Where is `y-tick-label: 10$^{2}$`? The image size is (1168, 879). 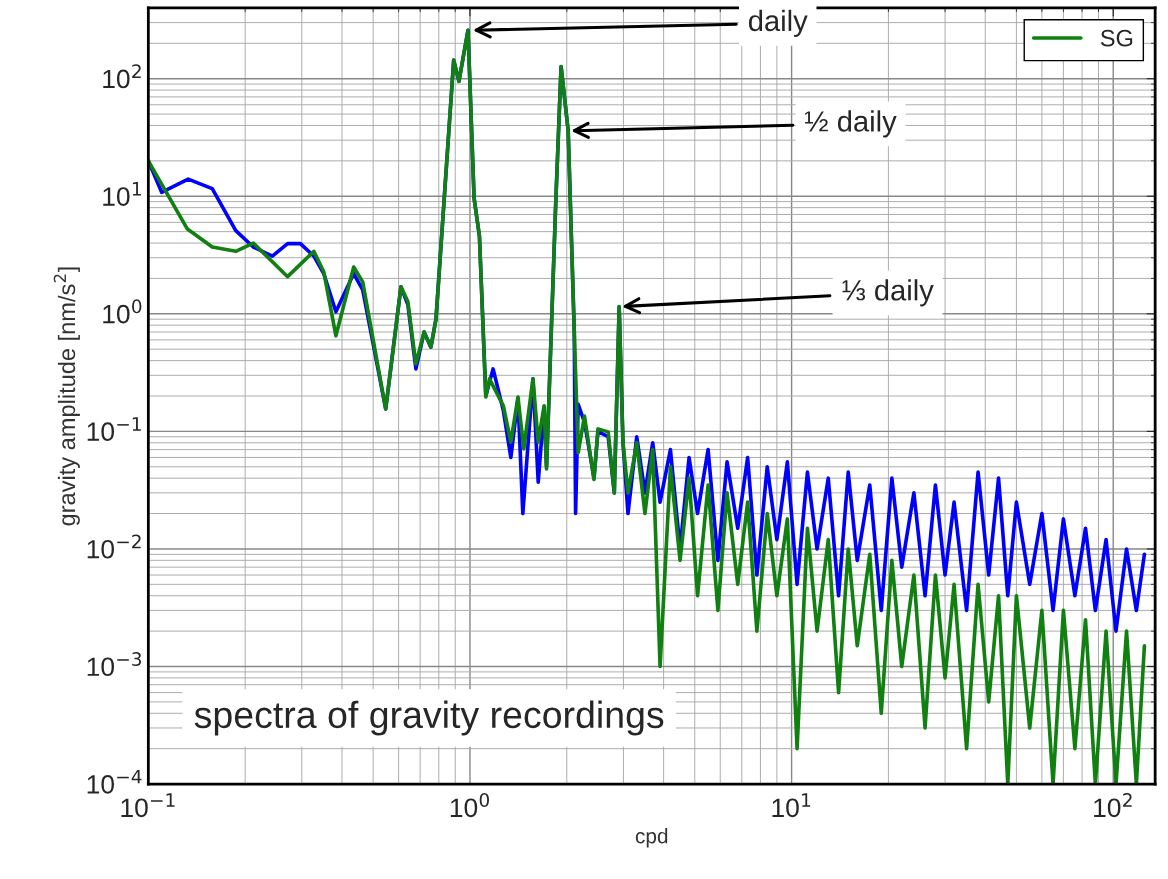 y-tick-label: 10$^{2}$ is located at coordinates (122, 76).